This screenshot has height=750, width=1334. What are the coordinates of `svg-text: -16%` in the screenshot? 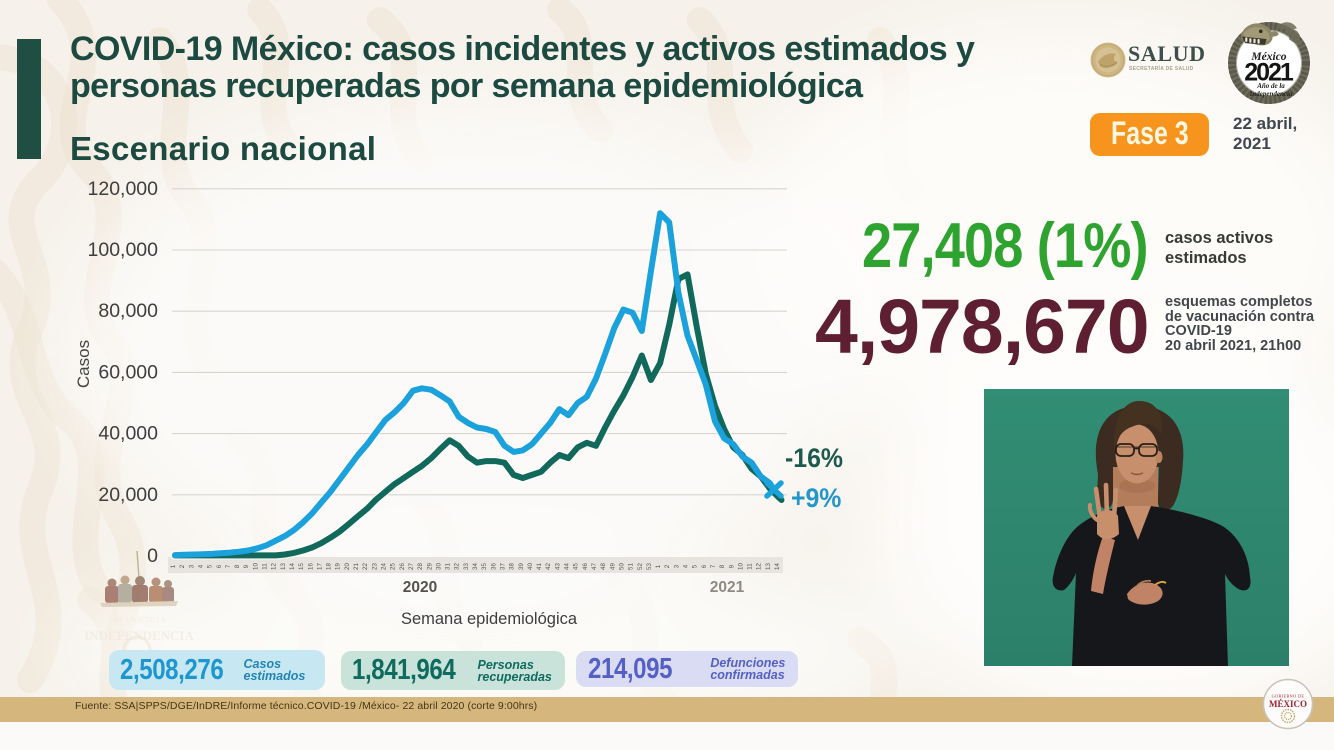 It's located at (814, 458).